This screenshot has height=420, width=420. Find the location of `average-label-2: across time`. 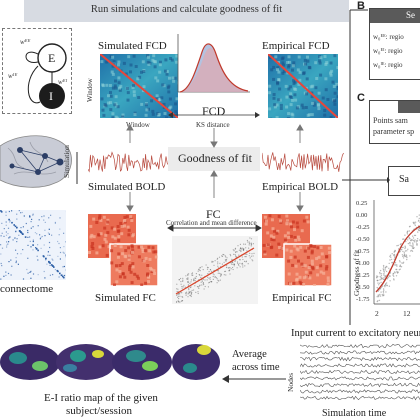

average-label-2: across time is located at coordinates (256, 367).